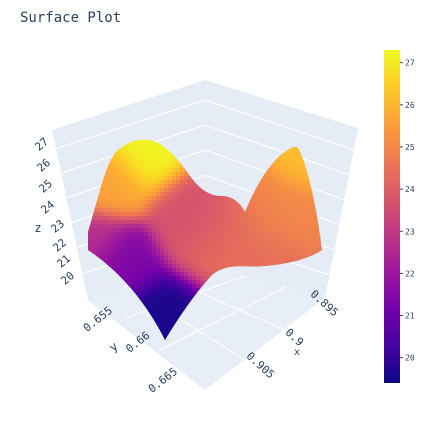  Describe the element at coordinates (57, 226) in the screenshot. I see `z-tick-label: 23` at that location.